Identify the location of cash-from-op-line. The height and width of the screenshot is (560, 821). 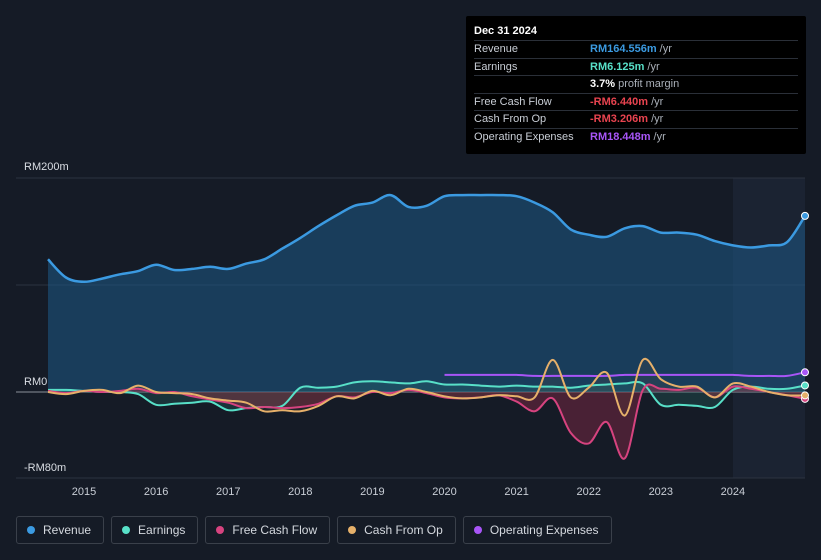
(426, 387).